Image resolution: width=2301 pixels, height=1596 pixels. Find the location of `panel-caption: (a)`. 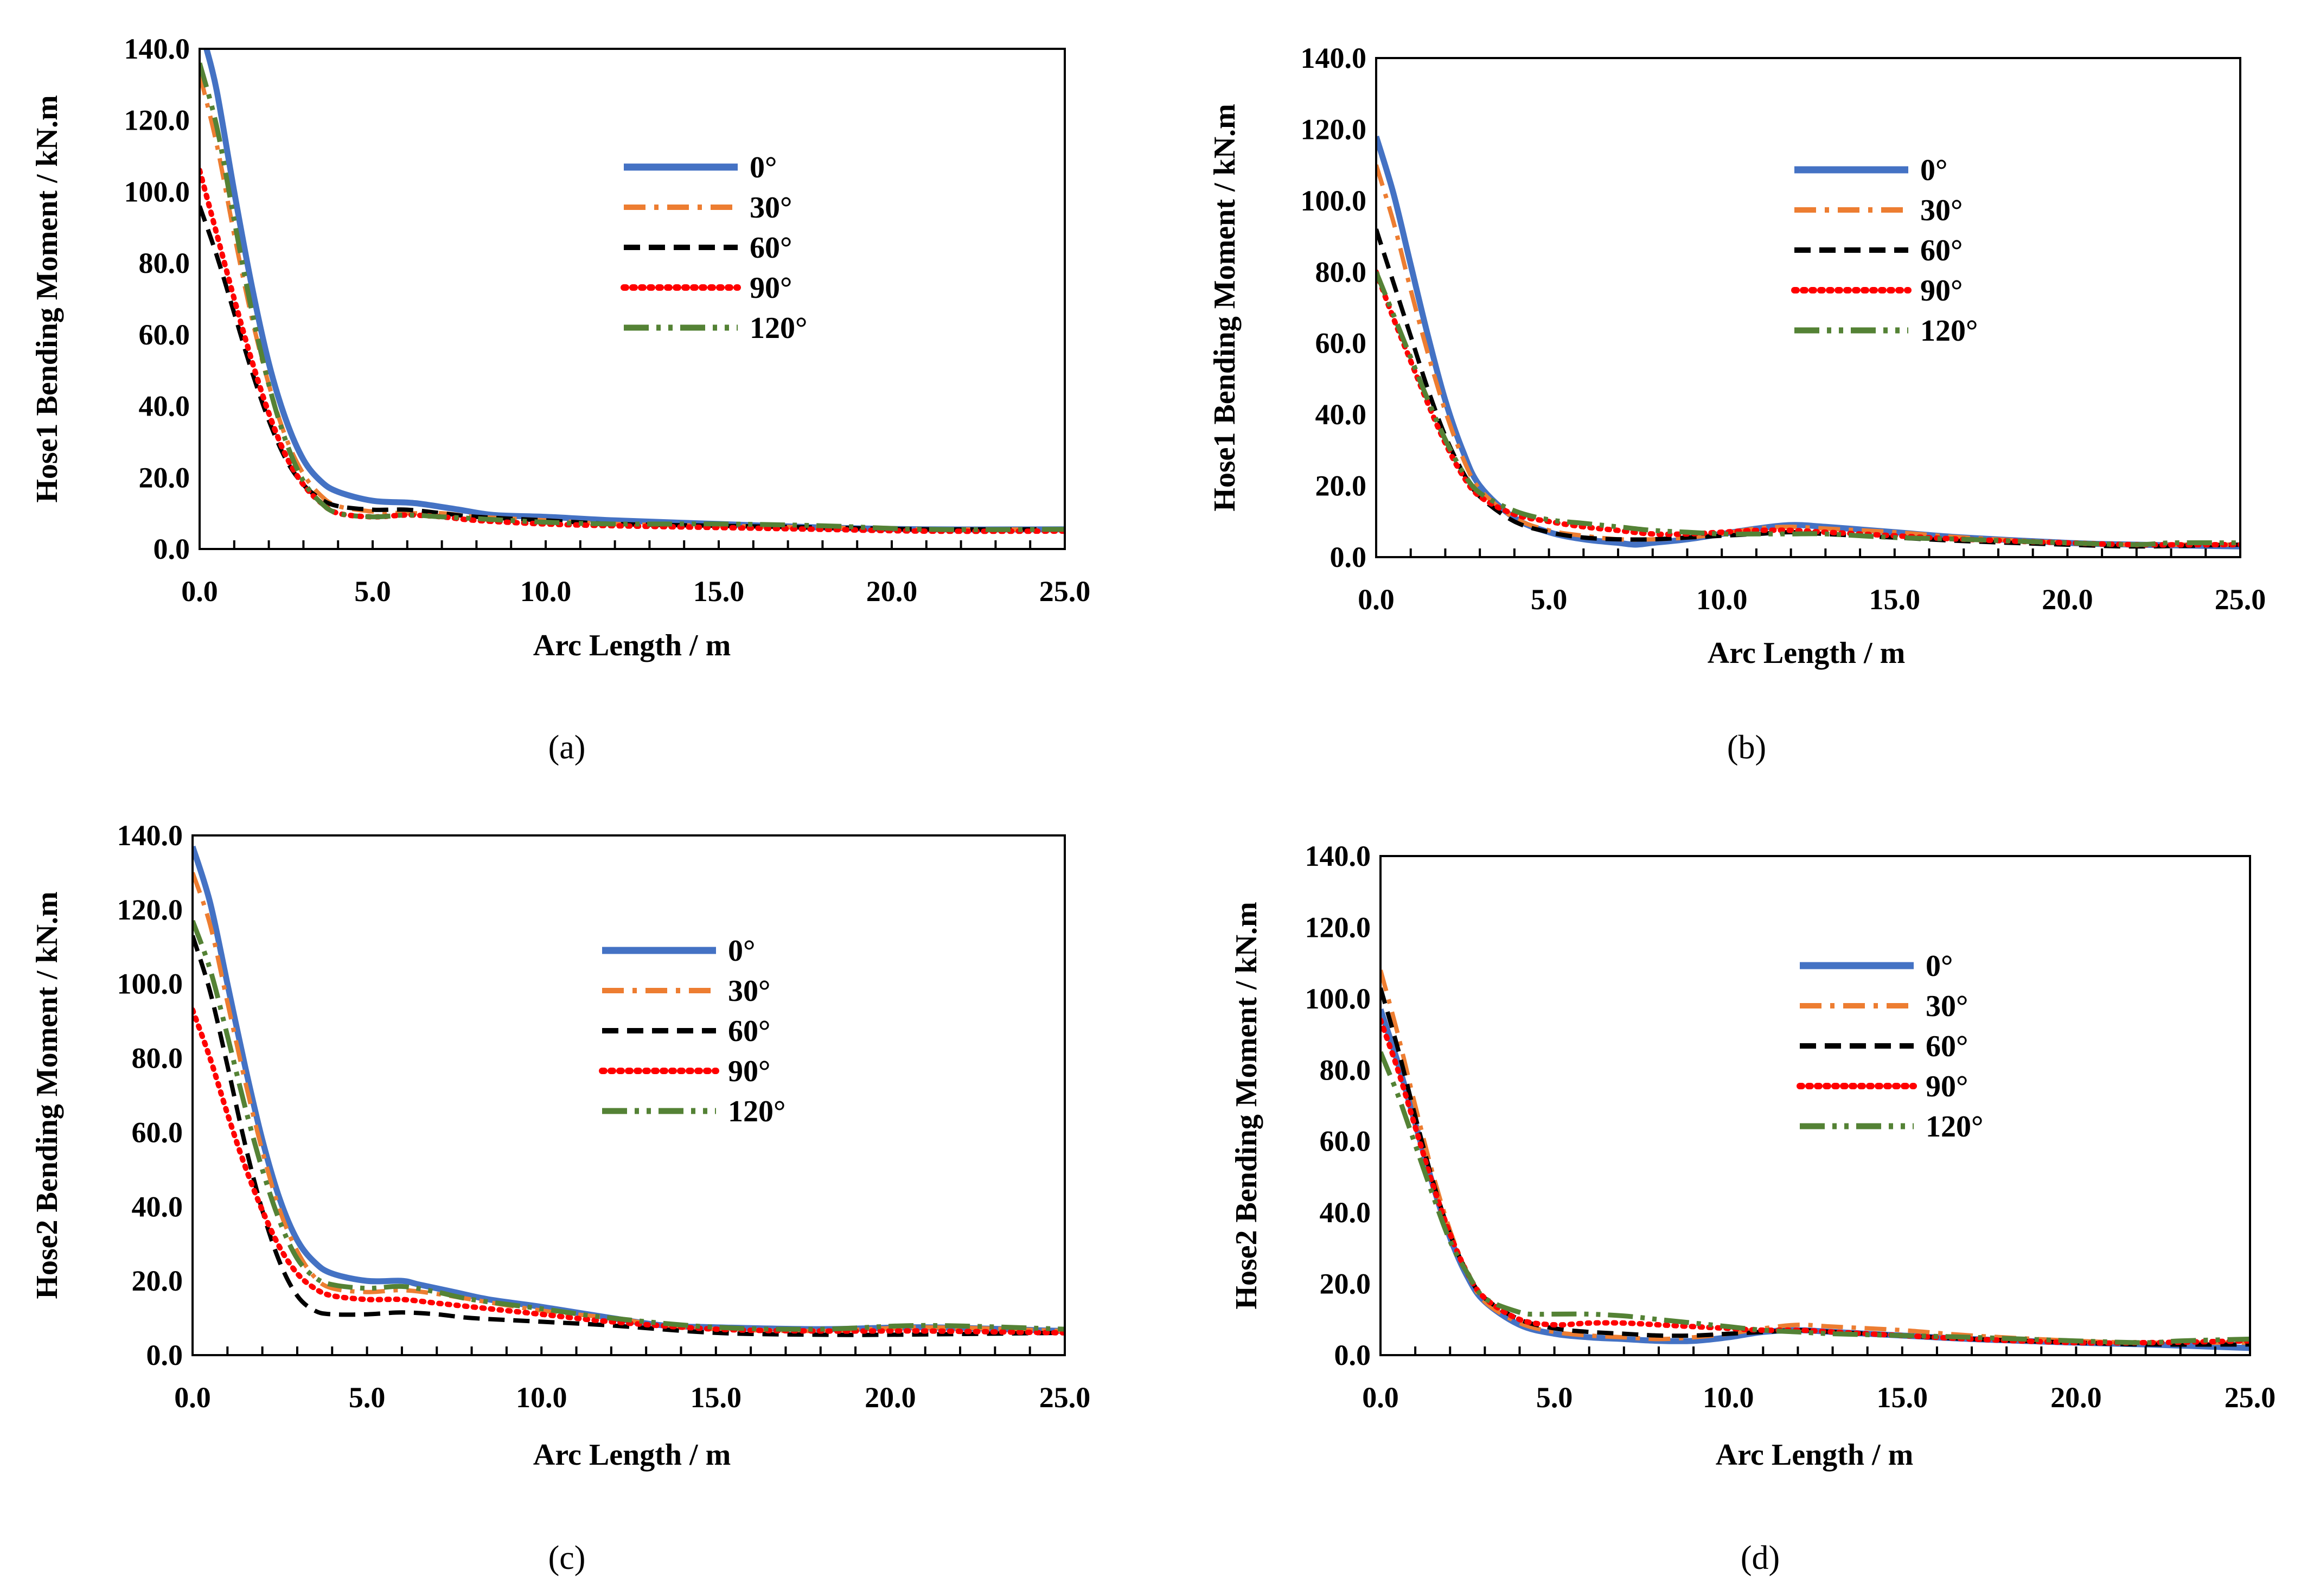

panel-caption: (a) is located at coordinates (567, 747).